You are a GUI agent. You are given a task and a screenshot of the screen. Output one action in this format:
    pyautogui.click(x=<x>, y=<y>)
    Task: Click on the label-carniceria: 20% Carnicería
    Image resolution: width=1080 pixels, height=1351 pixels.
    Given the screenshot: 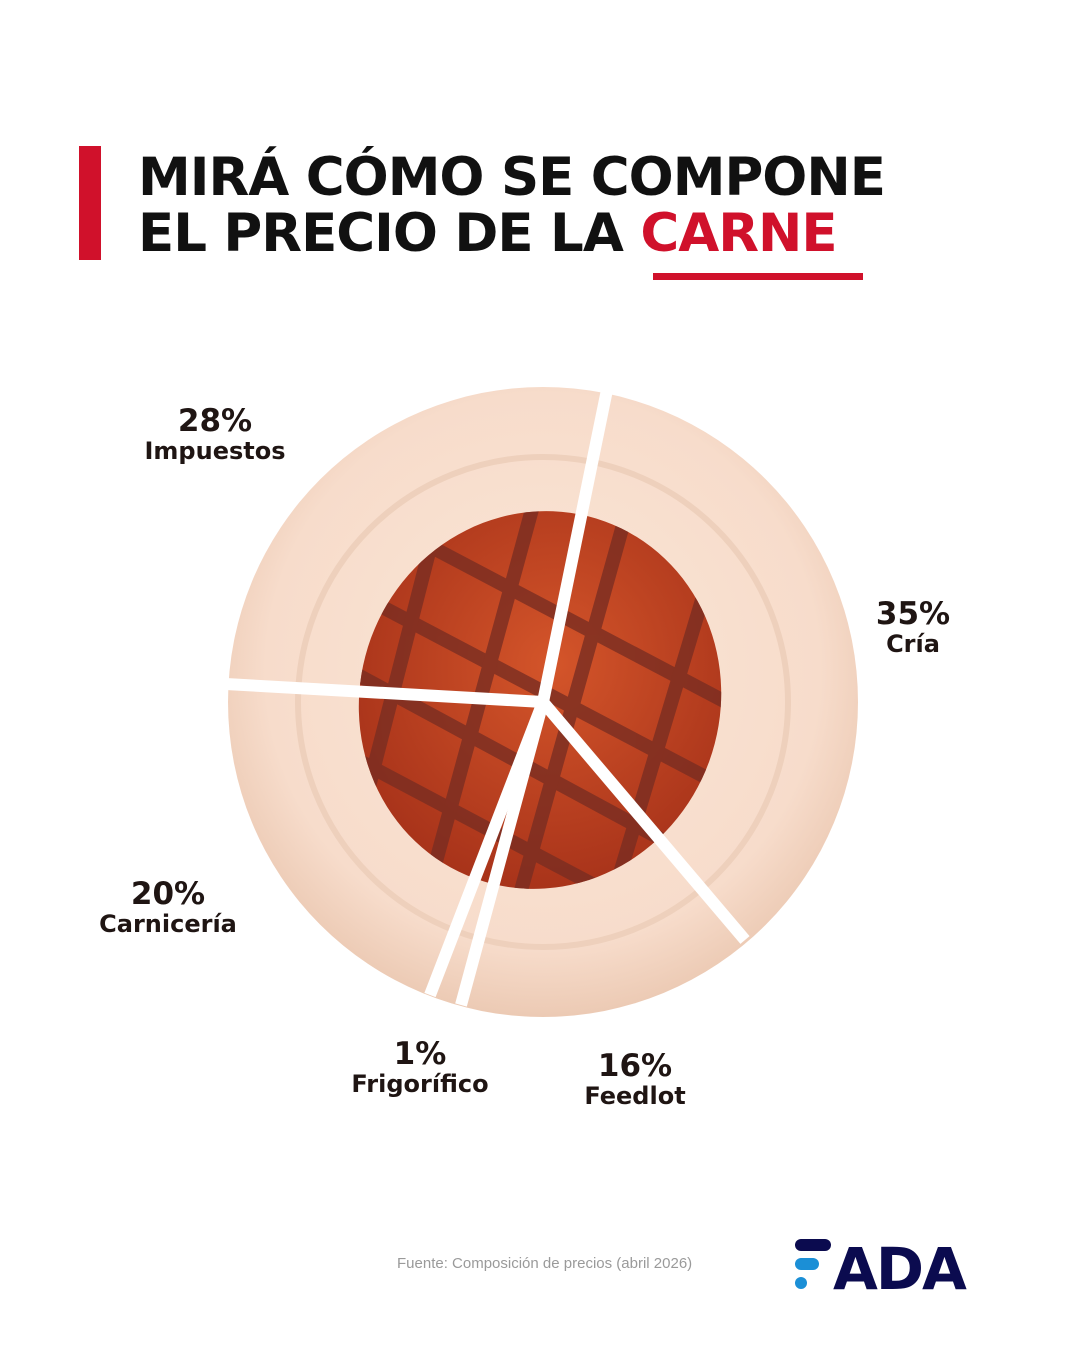 What is the action you would take?
    pyautogui.click(x=168, y=908)
    